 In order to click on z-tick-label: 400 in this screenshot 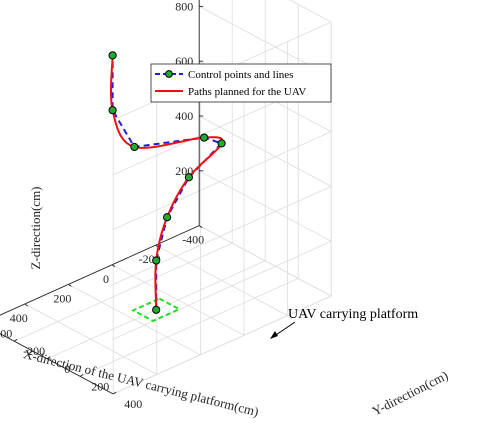, I will do `click(184, 116)`.